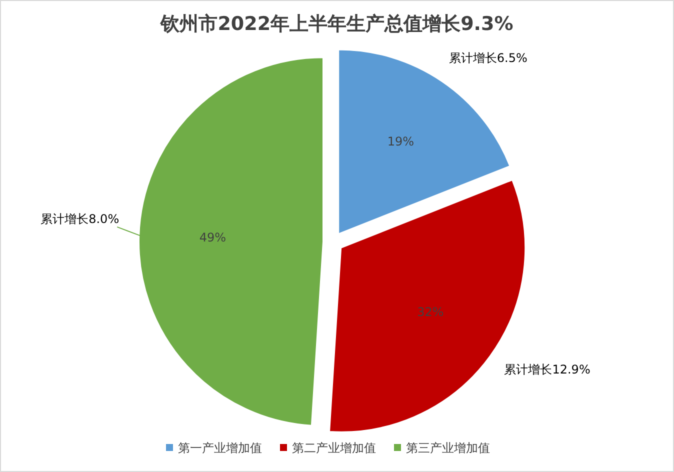 The image size is (674, 472). Describe the element at coordinates (80, 219) in the screenshot. I see `text: 累计增长8.0%` at that location.